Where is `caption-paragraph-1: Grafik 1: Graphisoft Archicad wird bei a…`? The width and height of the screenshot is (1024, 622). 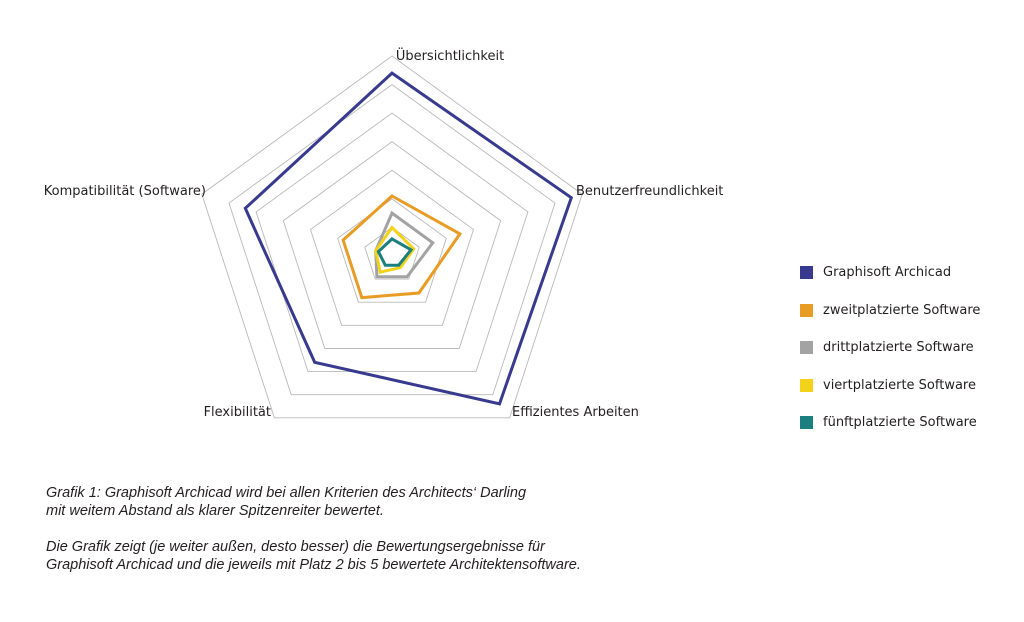 caption-paragraph-1: Grafik 1: Graphisoft Archicad wird bei a… is located at coordinates (356, 502).